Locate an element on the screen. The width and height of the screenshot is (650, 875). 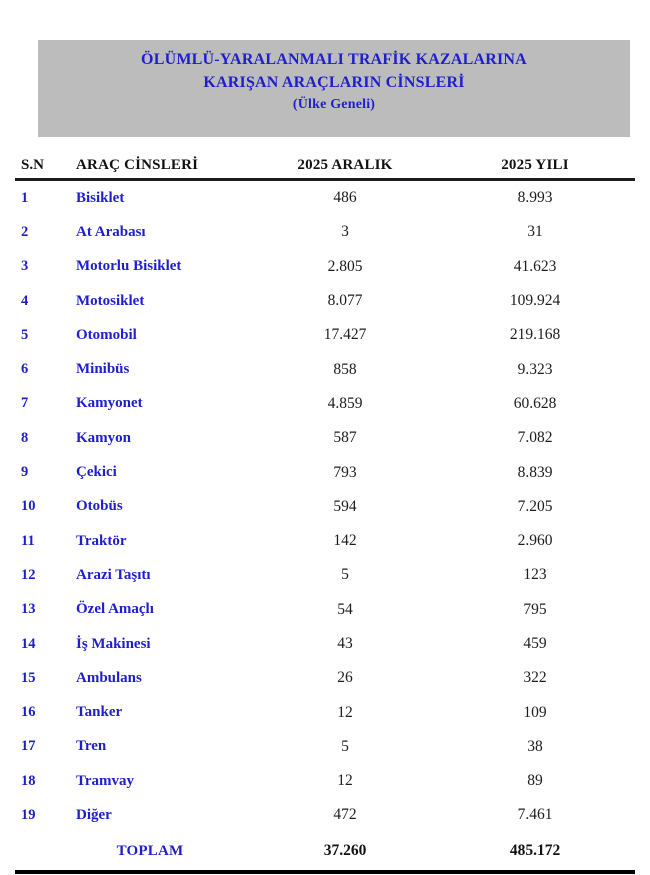
row-number: 19 is located at coordinates (28, 814).